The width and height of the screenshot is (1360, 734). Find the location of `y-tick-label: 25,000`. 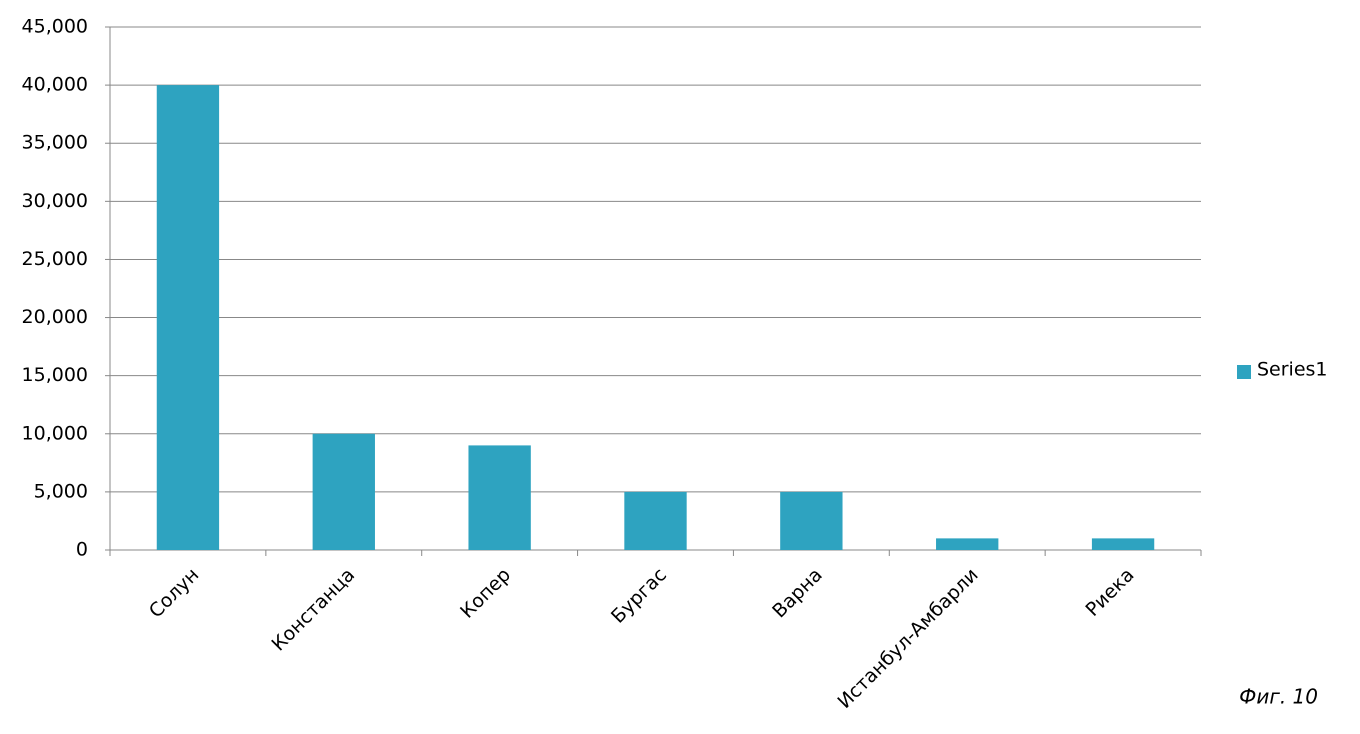

y-tick-label: 25,000 is located at coordinates (55, 259).